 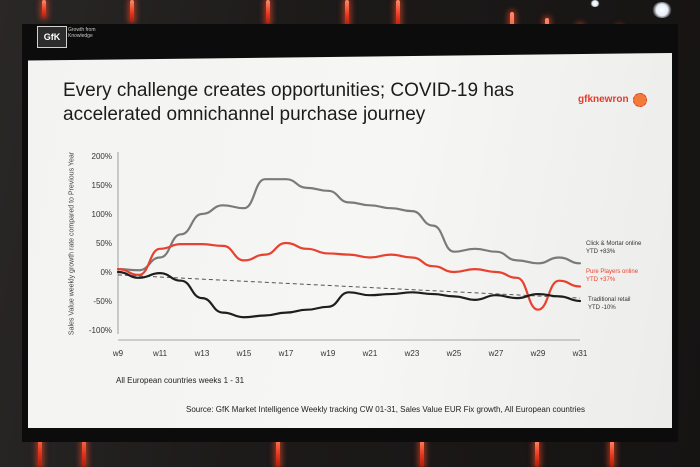 What do you see at coordinates (244, 353) in the screenshot?
I see `x-tick-label: w15` at bounding box center [244, 353].